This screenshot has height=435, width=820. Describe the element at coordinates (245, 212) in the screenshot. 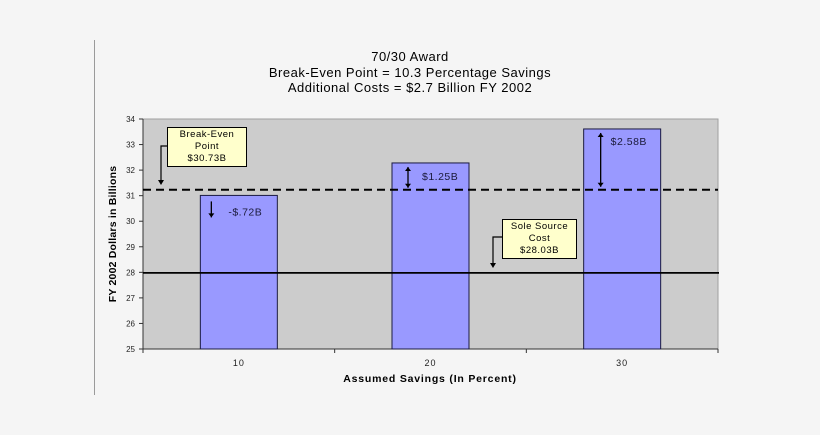

I see `bar-delta-label: -$.72B` at that location.